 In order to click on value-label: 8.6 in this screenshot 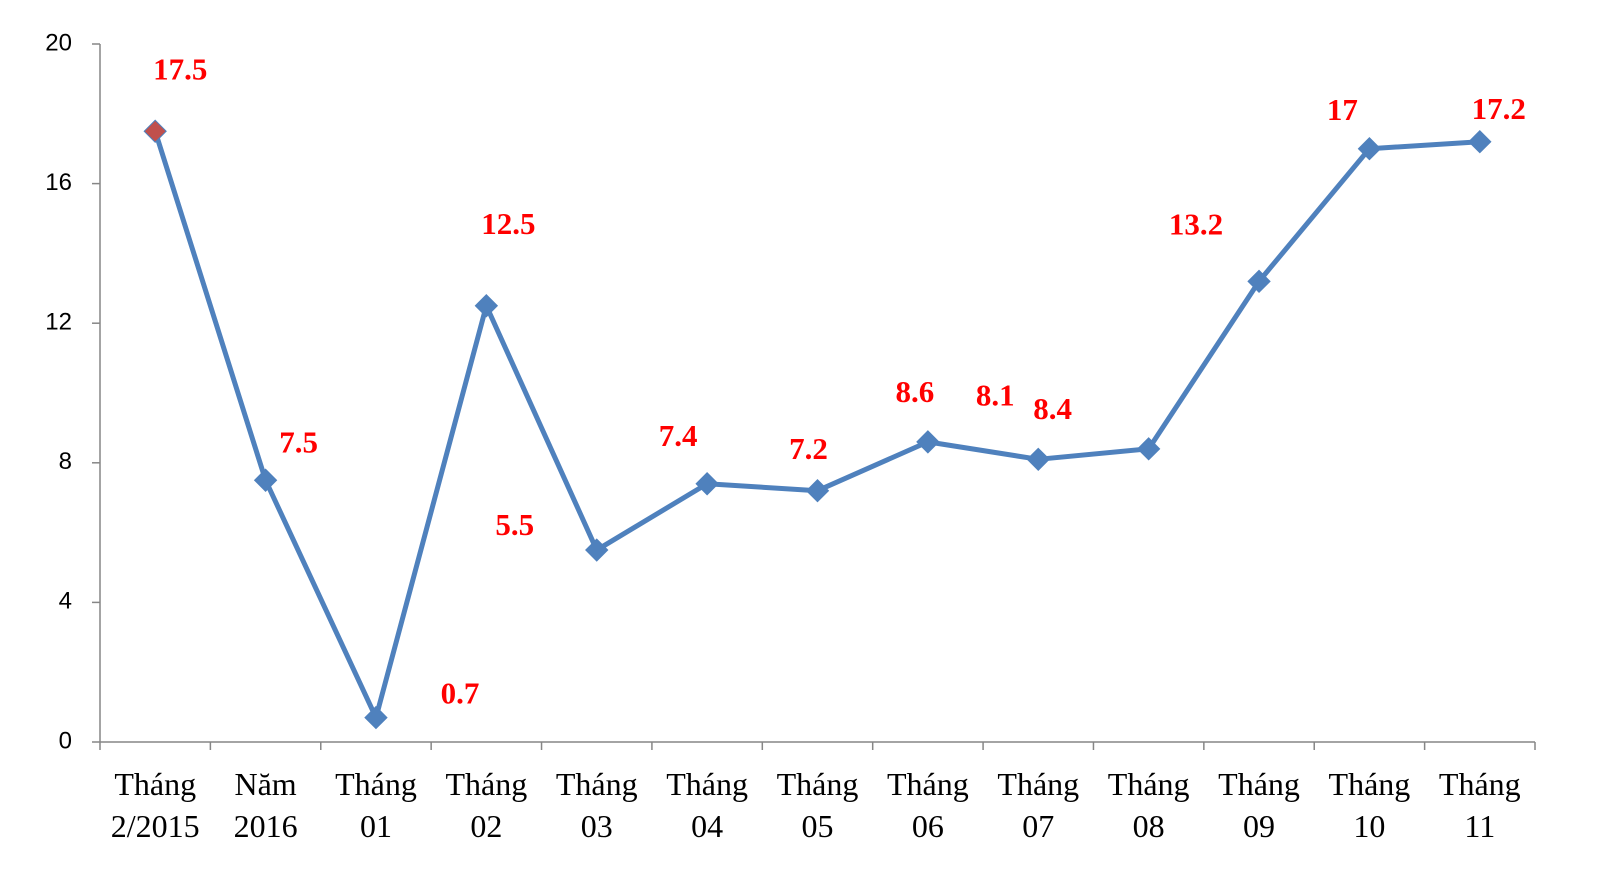, I will do `click(915, 391)`.